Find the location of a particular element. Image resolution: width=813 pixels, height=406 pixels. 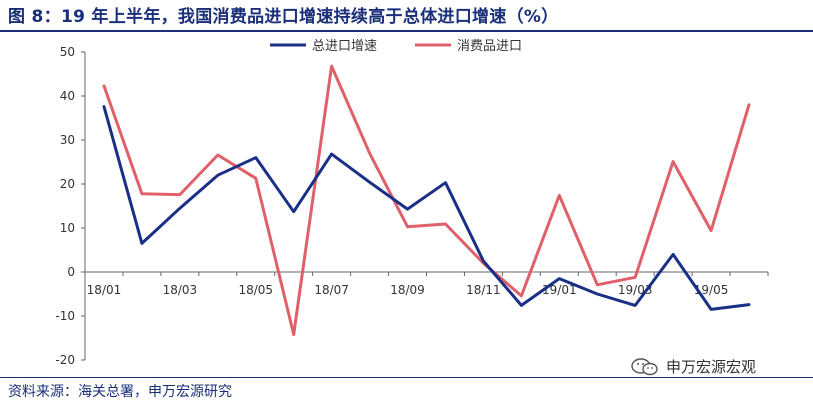

x-tick-label: 18/07 is located at coordinates (331, 290).